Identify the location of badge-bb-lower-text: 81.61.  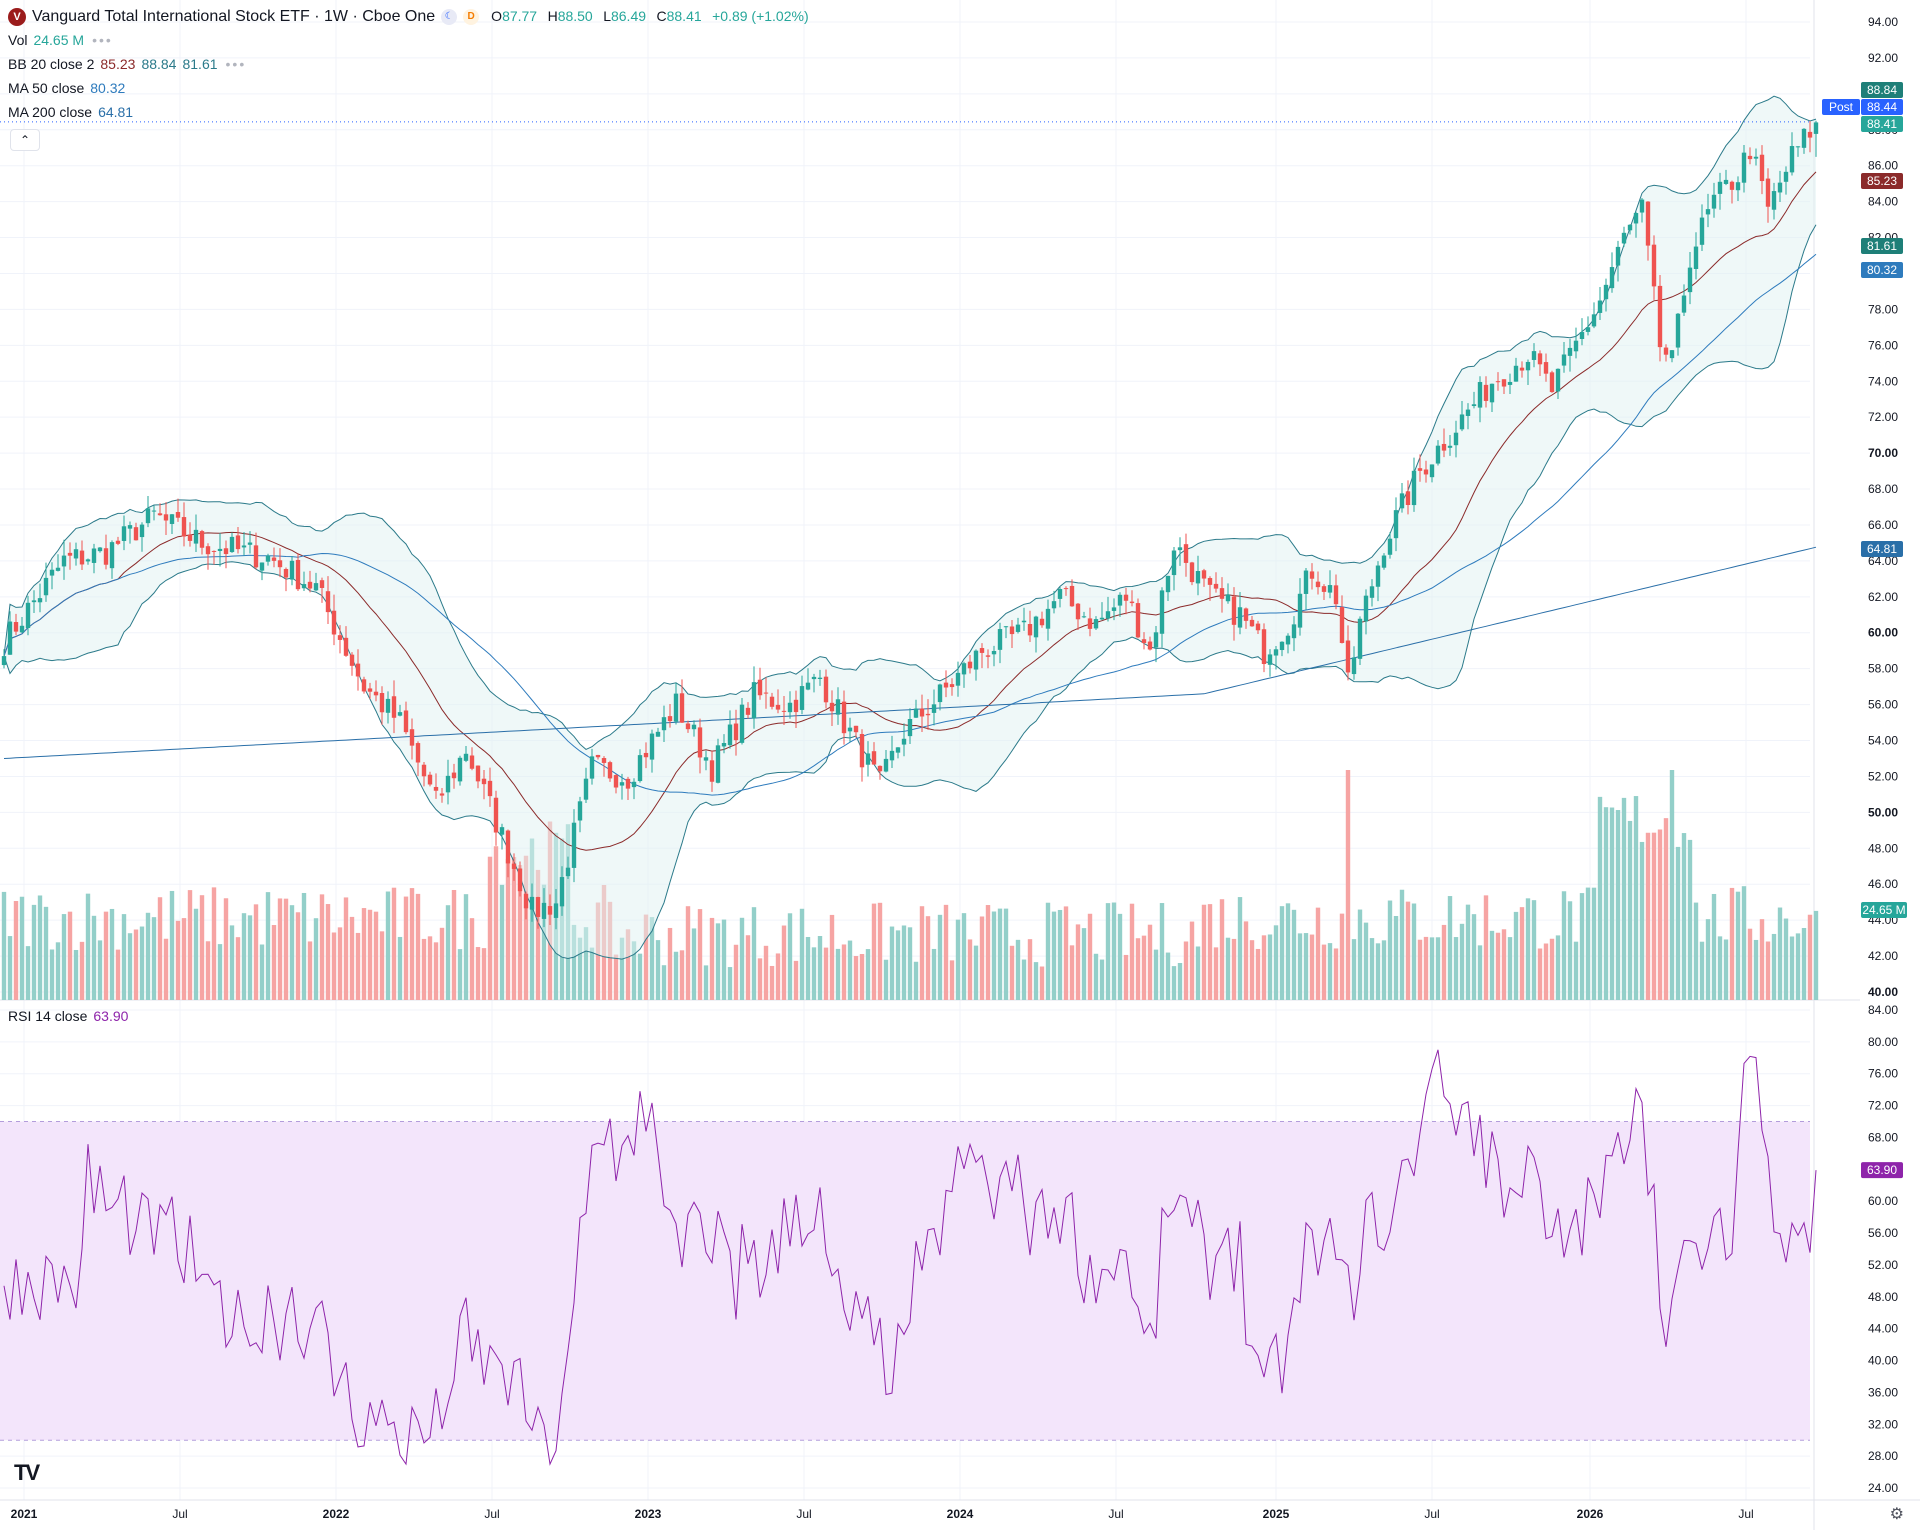
(1882, 246).